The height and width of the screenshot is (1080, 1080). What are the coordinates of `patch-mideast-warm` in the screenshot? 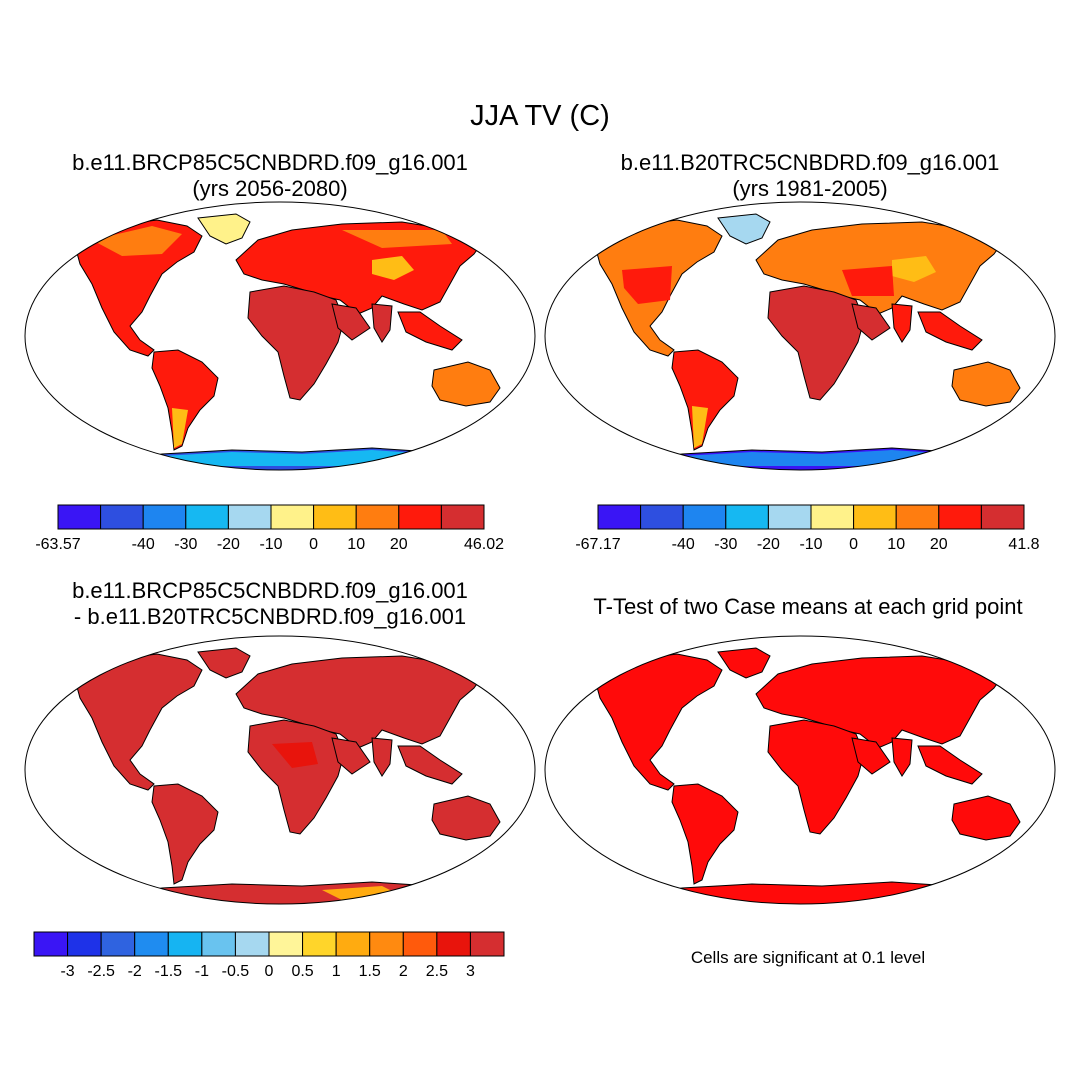 It's located at (868, 281).